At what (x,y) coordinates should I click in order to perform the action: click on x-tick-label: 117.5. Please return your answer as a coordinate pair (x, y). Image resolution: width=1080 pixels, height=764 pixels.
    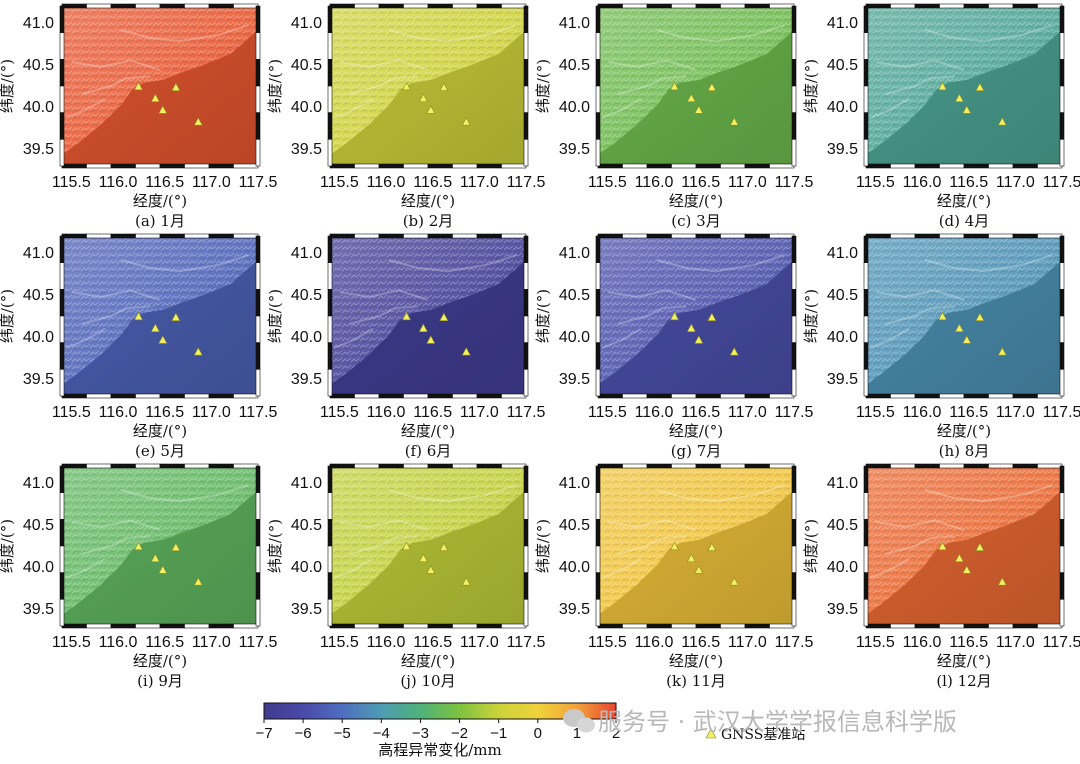
    Looking at the image, I should click on (258, 182).